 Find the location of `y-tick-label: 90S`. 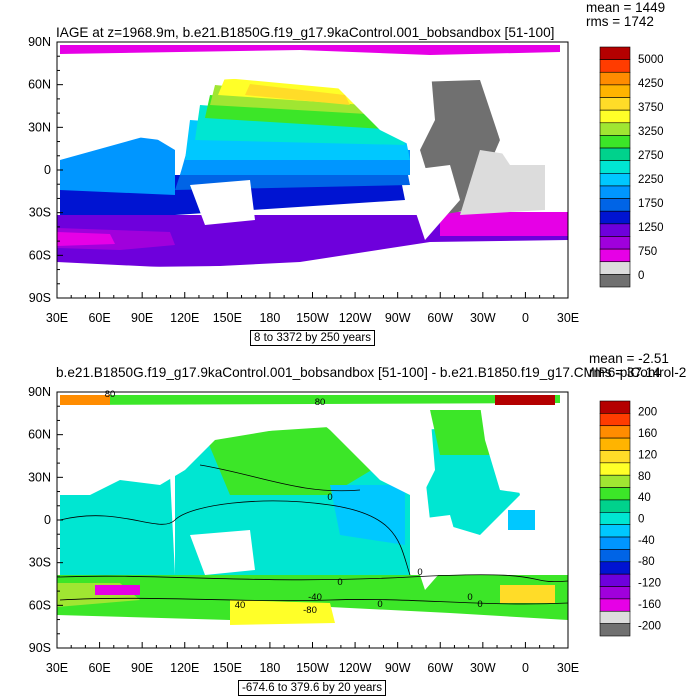

y-tick-label: 90S is located at coordinates (40, 648).